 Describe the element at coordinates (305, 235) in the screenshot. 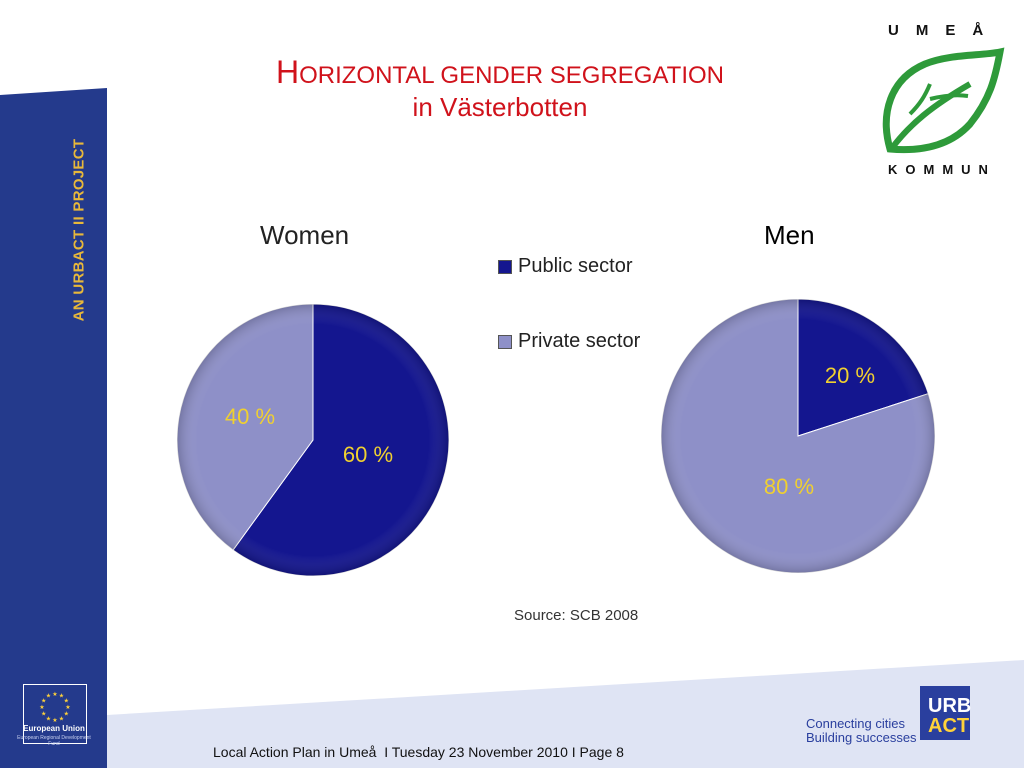

I see `women-chart-title: Women` at that location.